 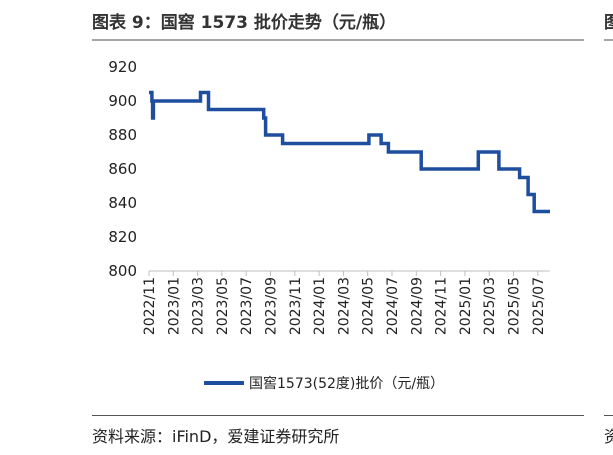 I want to click on x-tick-label: 2023/03, so click(x=199, y=306).